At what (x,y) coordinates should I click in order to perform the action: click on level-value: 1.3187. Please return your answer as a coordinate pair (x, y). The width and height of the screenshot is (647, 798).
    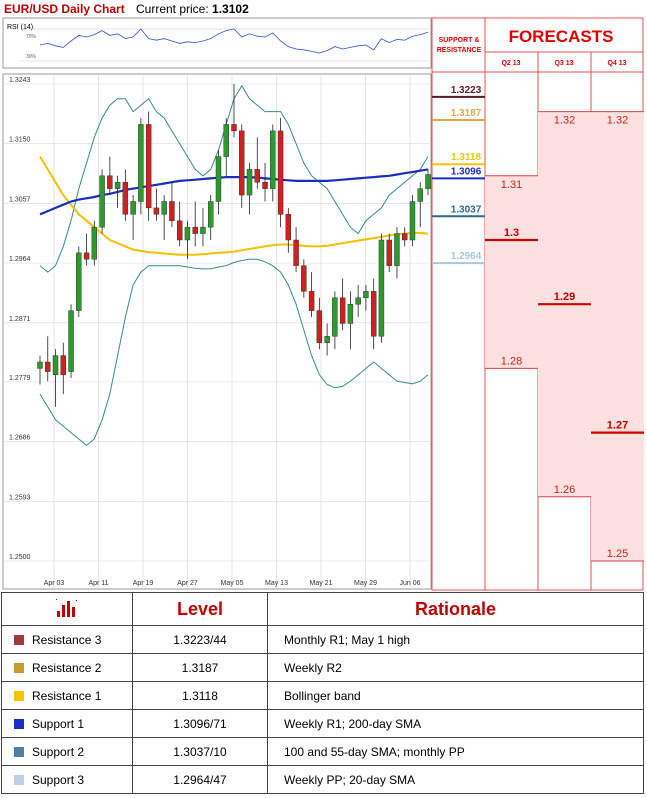
    Looking at the image, I should click on (200, 667).